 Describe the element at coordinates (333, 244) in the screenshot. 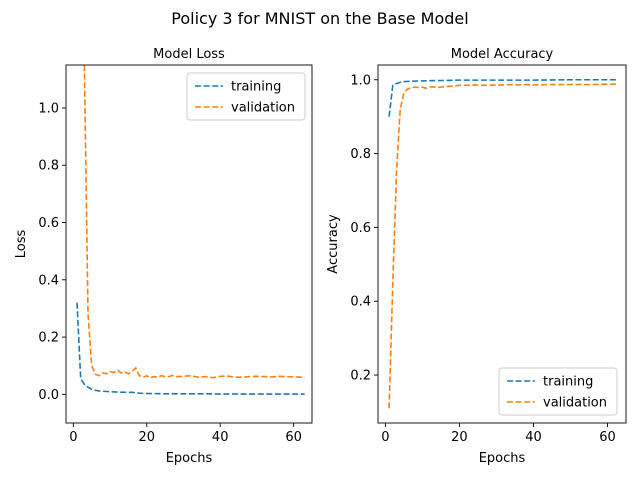

I see `y-axis-label: Accuracy` at that location.